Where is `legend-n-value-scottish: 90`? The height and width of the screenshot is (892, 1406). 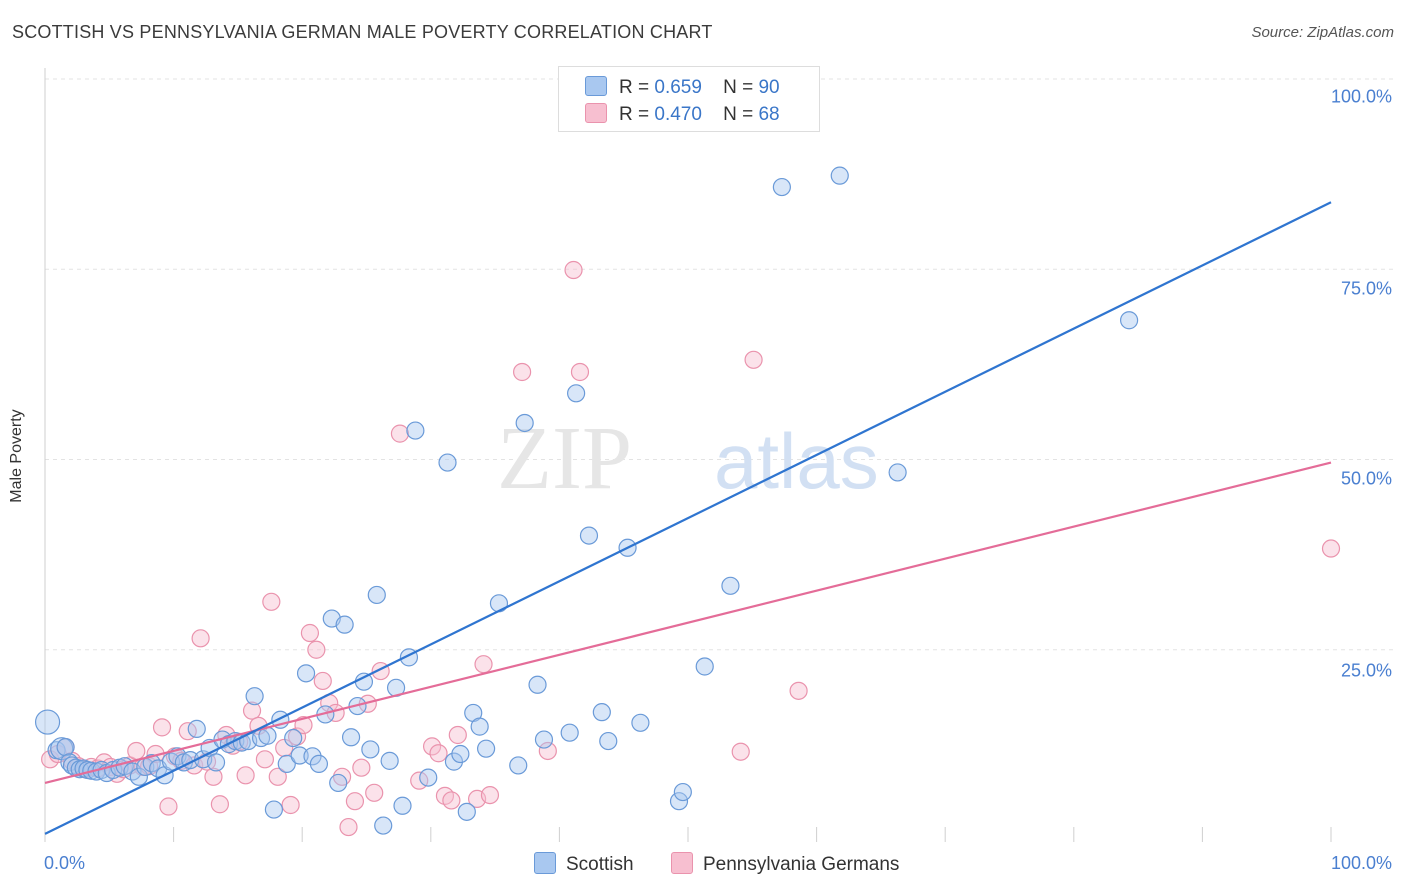 legend-n-value-scottish: 90 is located at coordinates (769, 87).